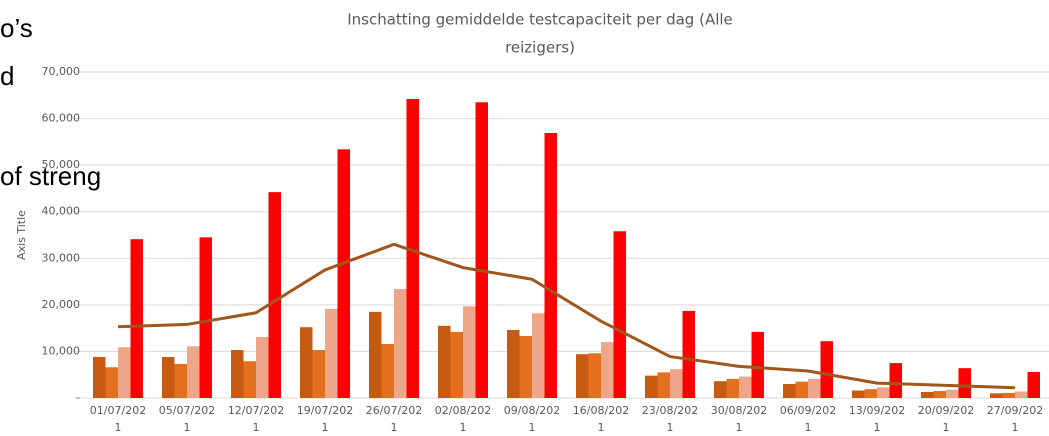 The width and height of the screenshot is (1049, 436). Describe the element at coordinates (78, 397) in the screenshot. I see `y-tick-label: -` at that location.